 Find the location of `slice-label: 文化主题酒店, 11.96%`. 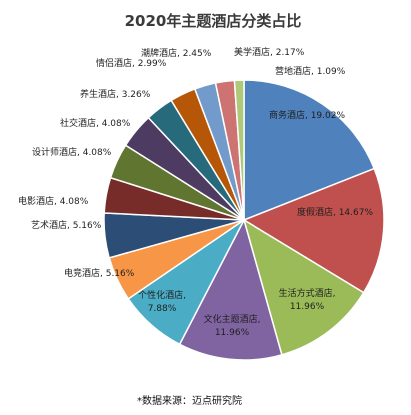

slice-label: 文化主题酒店, 11.96% is located at coordinates (232, 325).